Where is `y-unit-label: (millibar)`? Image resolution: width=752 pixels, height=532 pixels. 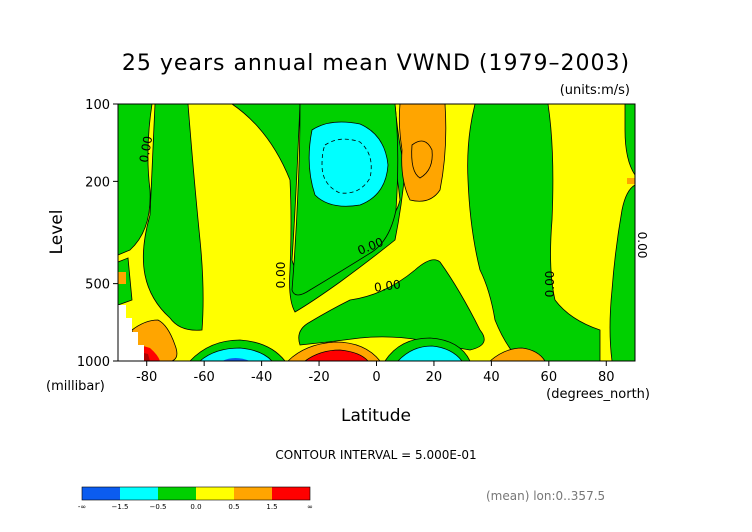
y-unit-label: (millibar) is located at coordinates (75, 386).